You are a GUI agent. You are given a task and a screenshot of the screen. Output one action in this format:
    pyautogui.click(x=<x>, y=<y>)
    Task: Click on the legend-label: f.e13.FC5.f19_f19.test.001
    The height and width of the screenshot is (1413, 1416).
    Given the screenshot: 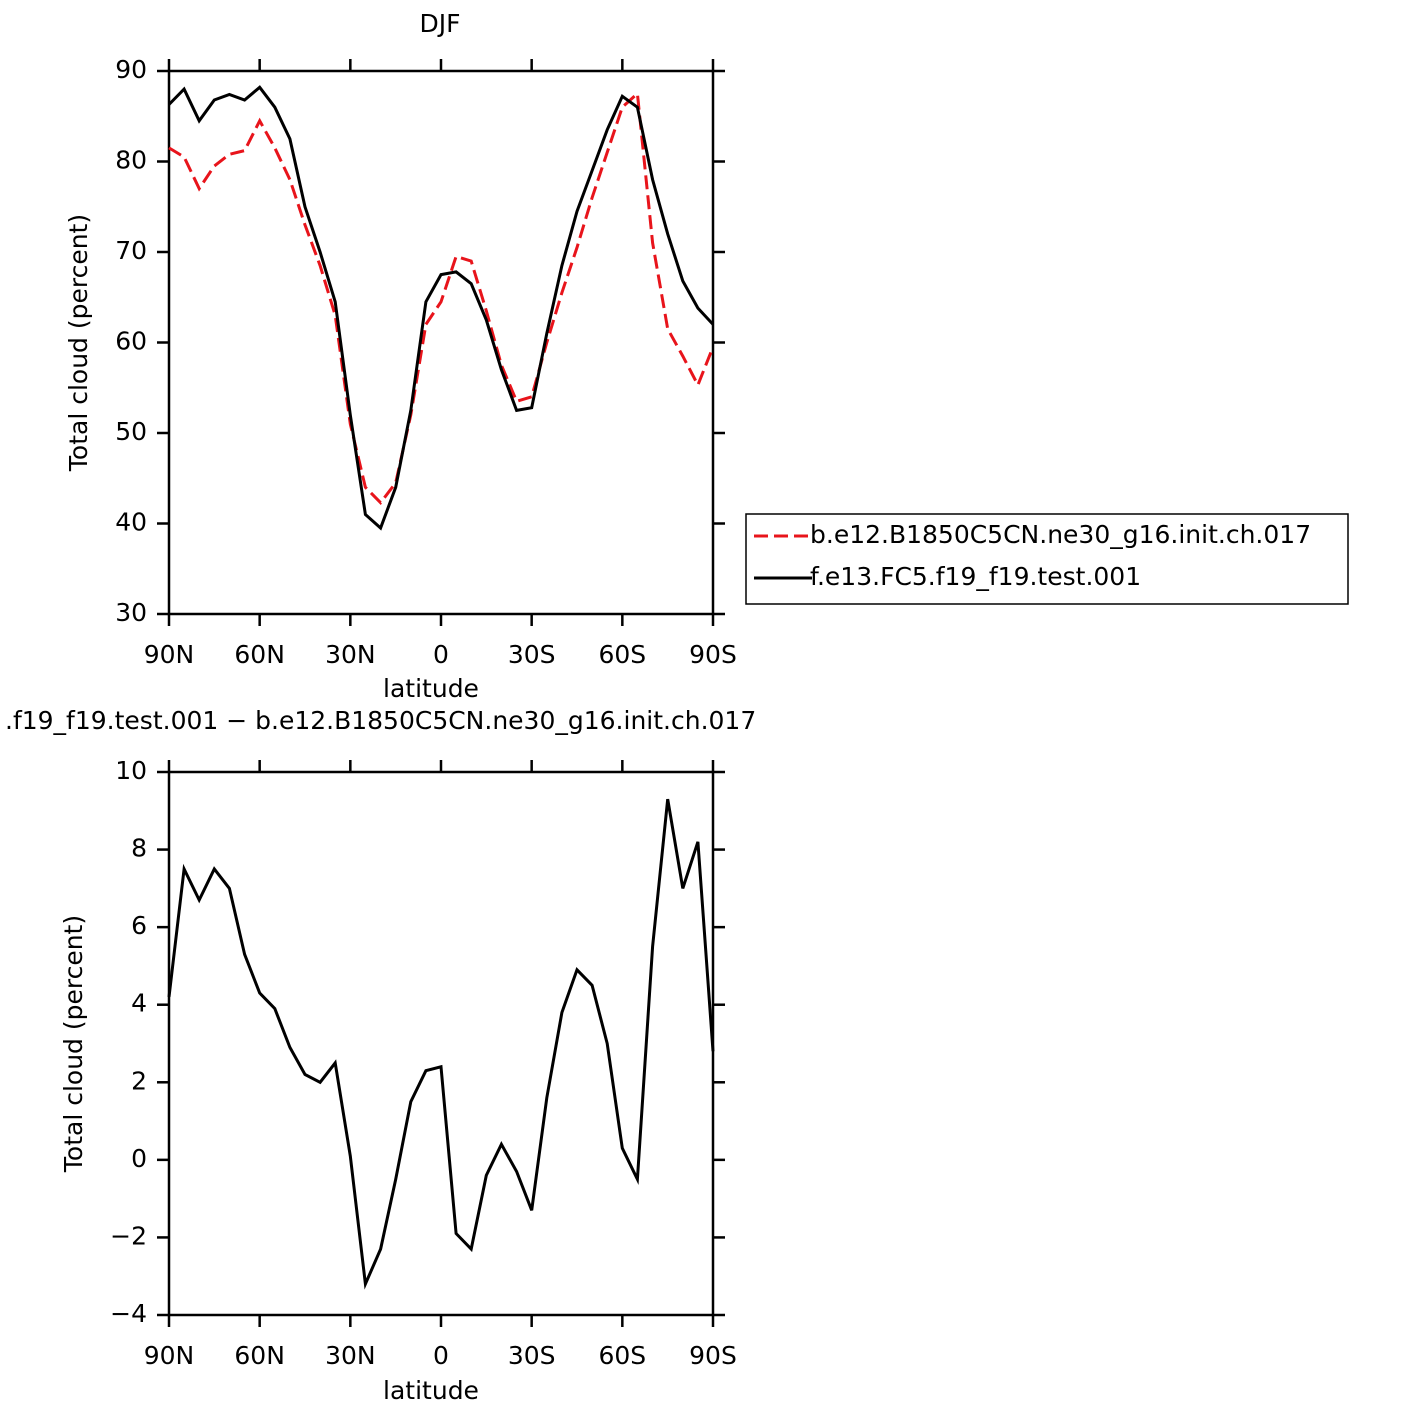 What is the action you would take?
    pyautogui.click(x=975, y=576)
    